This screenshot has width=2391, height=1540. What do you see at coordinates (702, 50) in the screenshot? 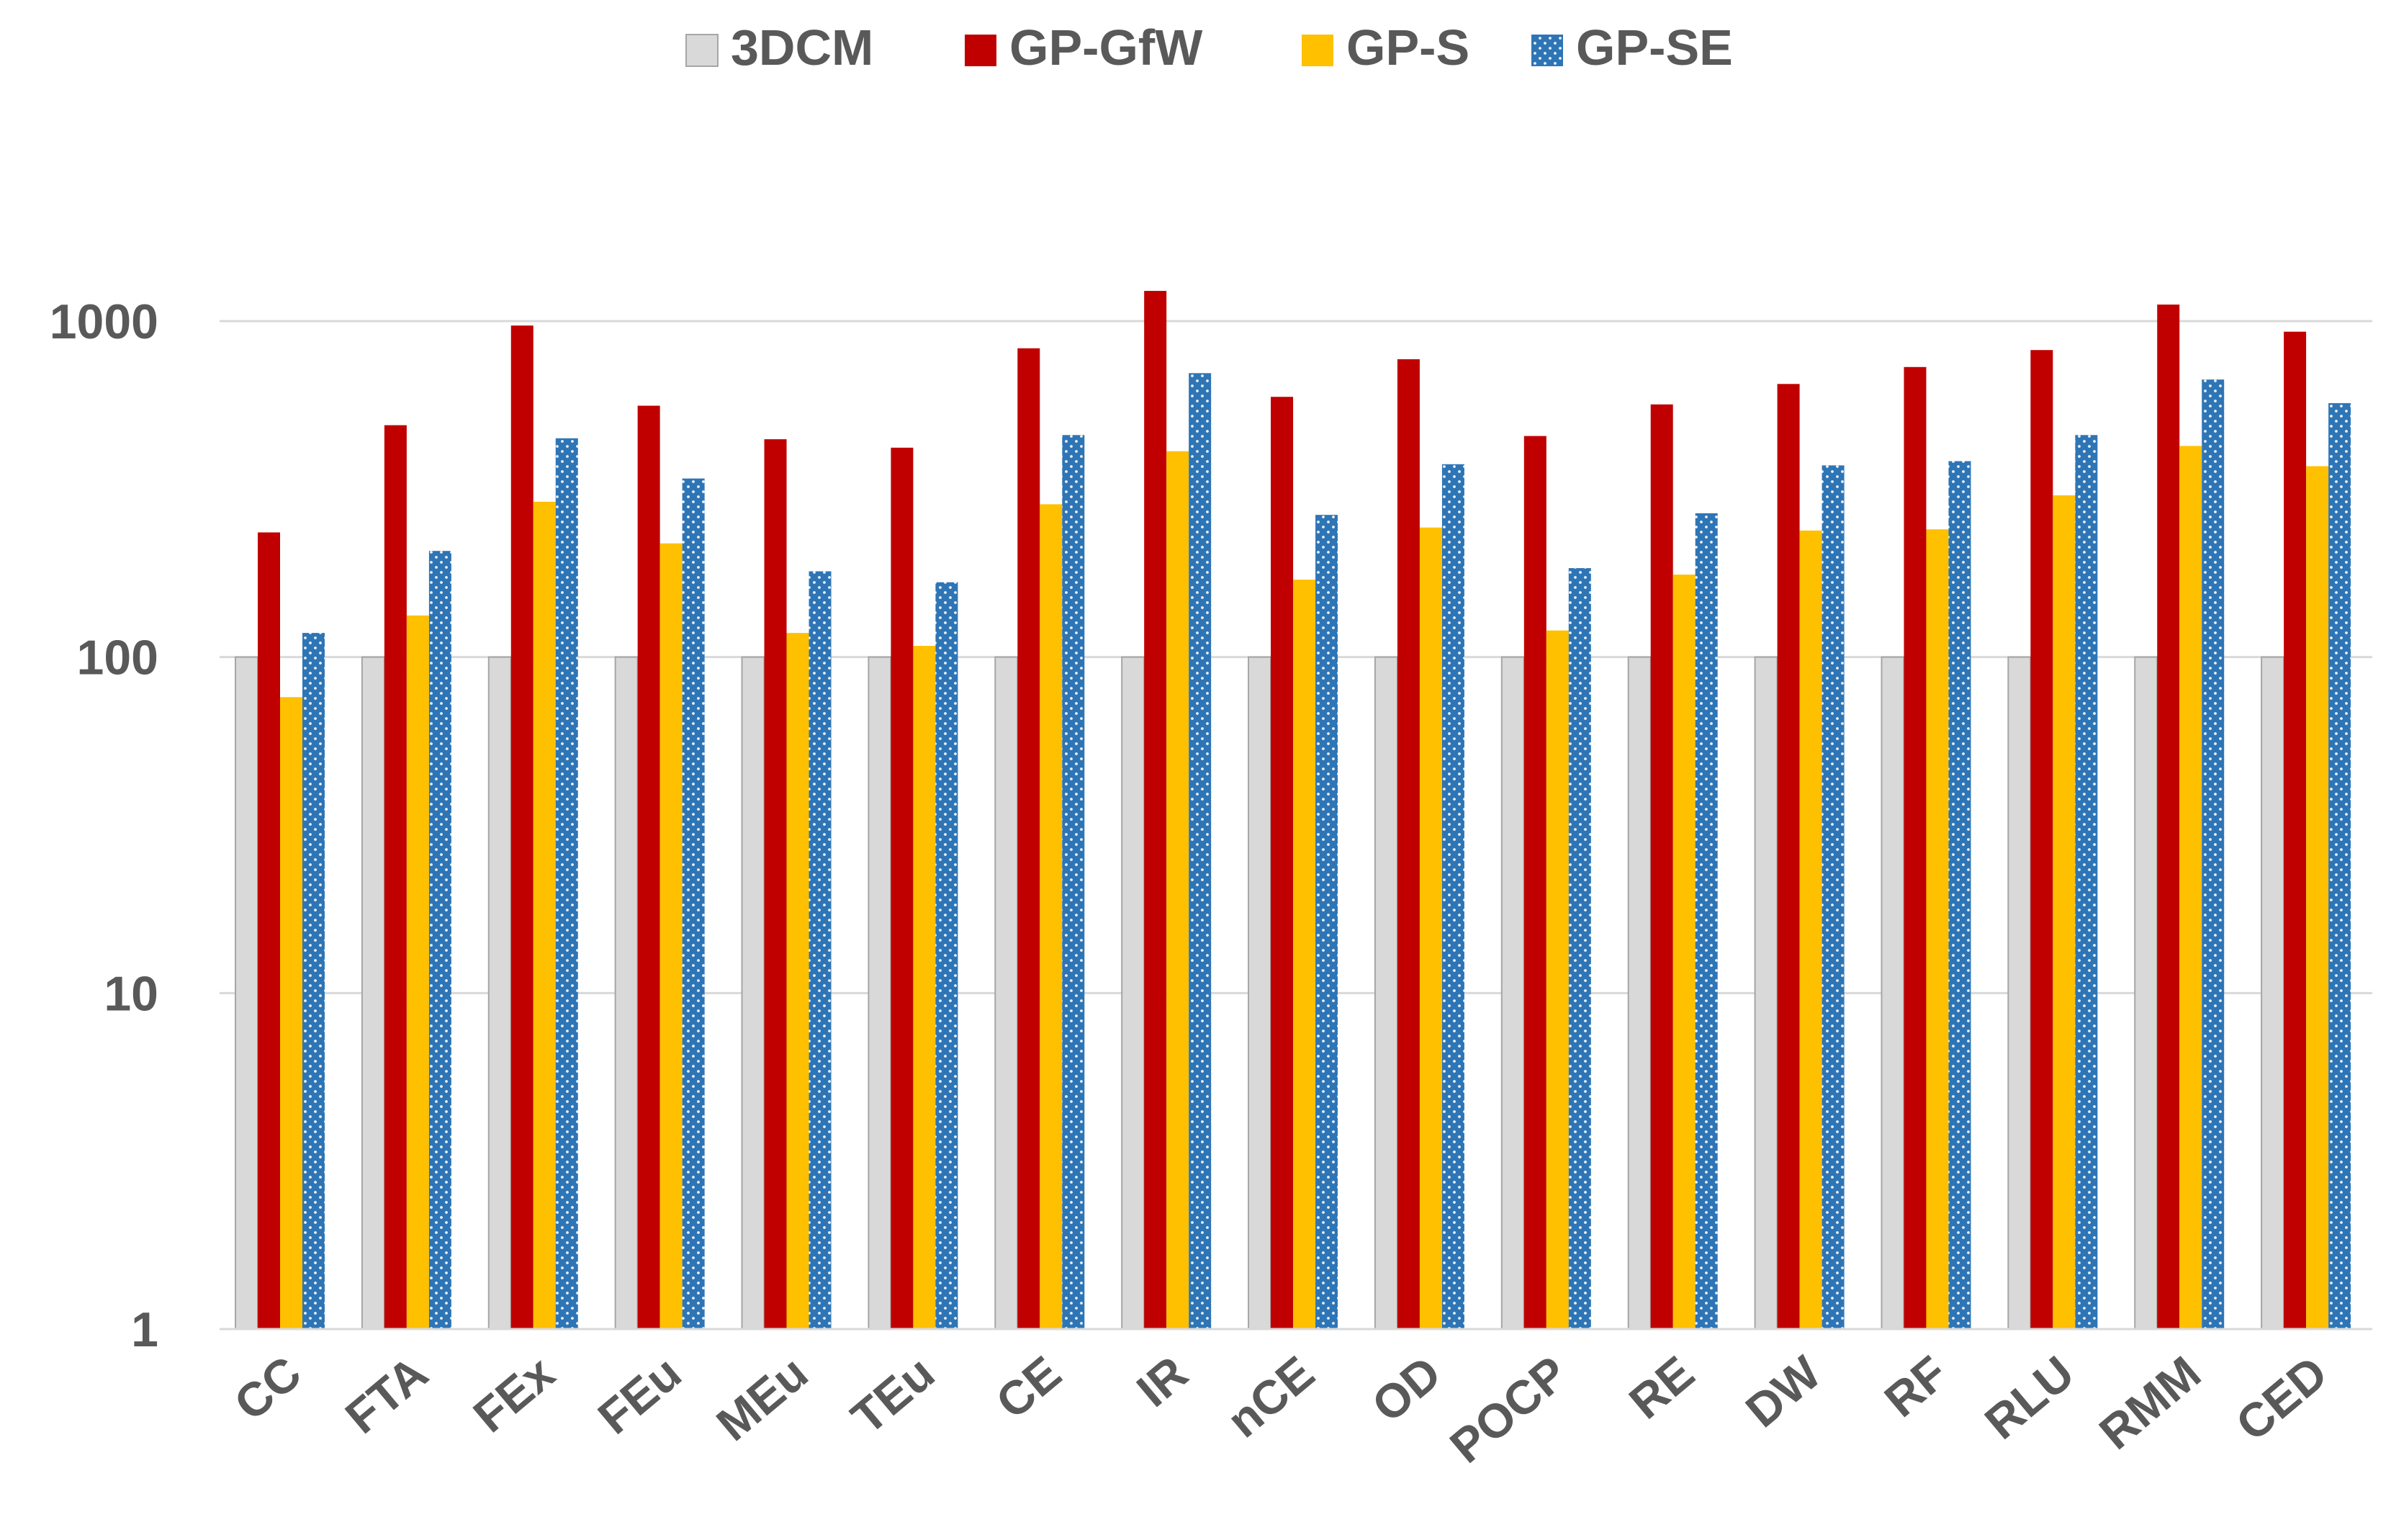
I see `legend-swatch-3dcm` at bounding box center [702, 50].